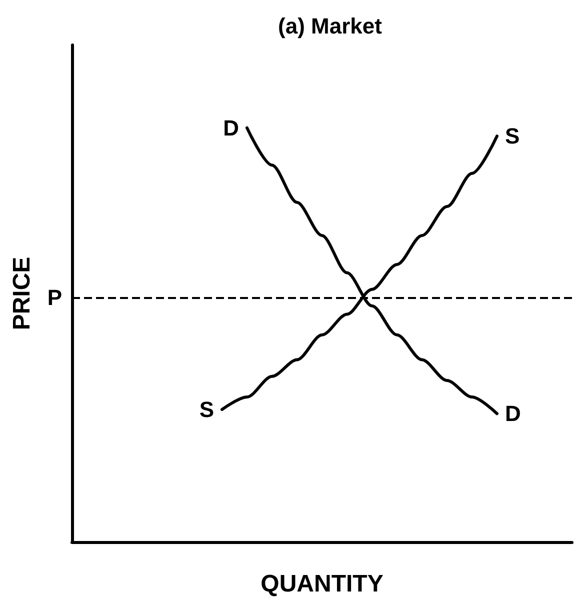  Describe the element at coordinates (54, 297) in the screenshot. I see `ref-line-label: P` at that location.